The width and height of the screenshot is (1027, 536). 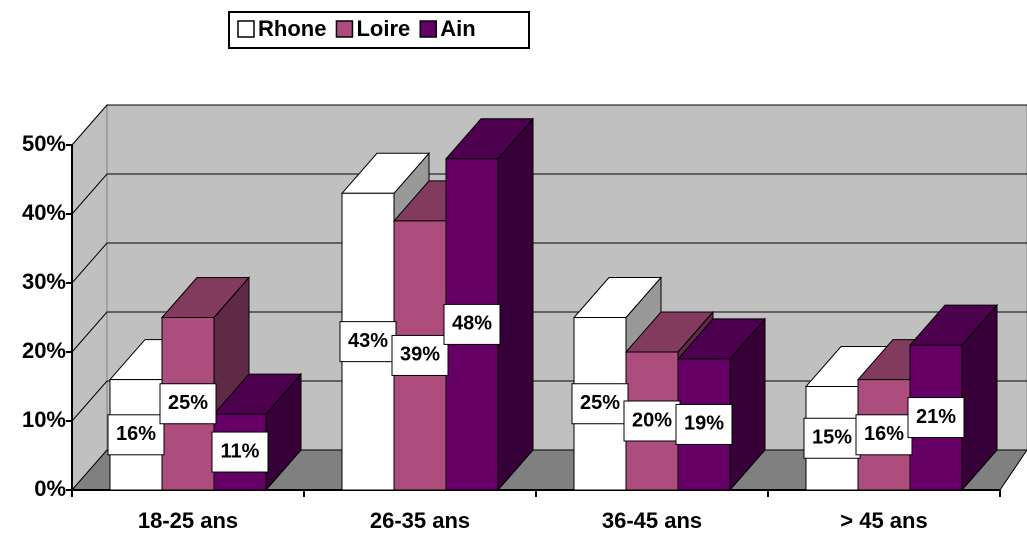 I want to click on x-tick-label: 36-45 ans, so click(x=652, y=520).